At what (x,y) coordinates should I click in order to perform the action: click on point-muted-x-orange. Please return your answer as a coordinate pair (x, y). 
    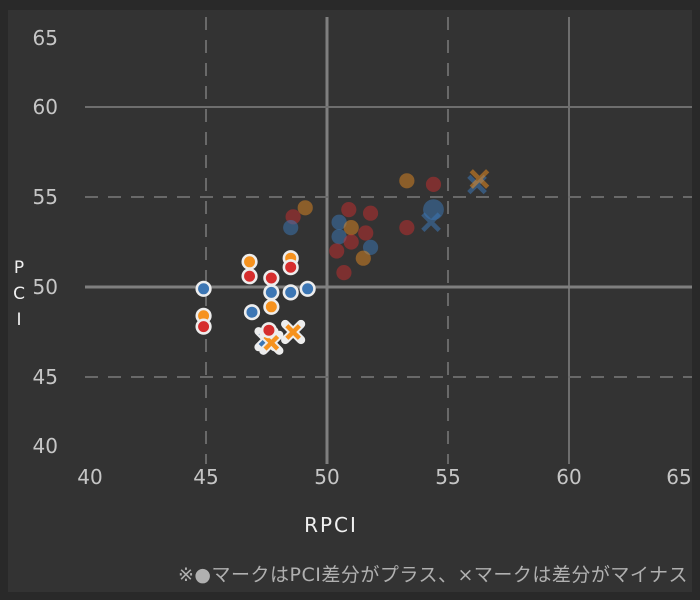
    Looking at the image, I should click on (479, 179).